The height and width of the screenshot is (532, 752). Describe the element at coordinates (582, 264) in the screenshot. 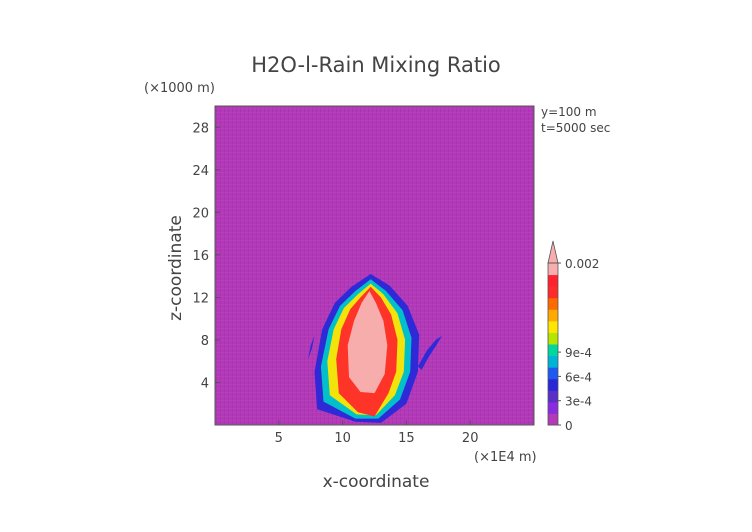

I see `colorbar-label: 0.002` at that location.